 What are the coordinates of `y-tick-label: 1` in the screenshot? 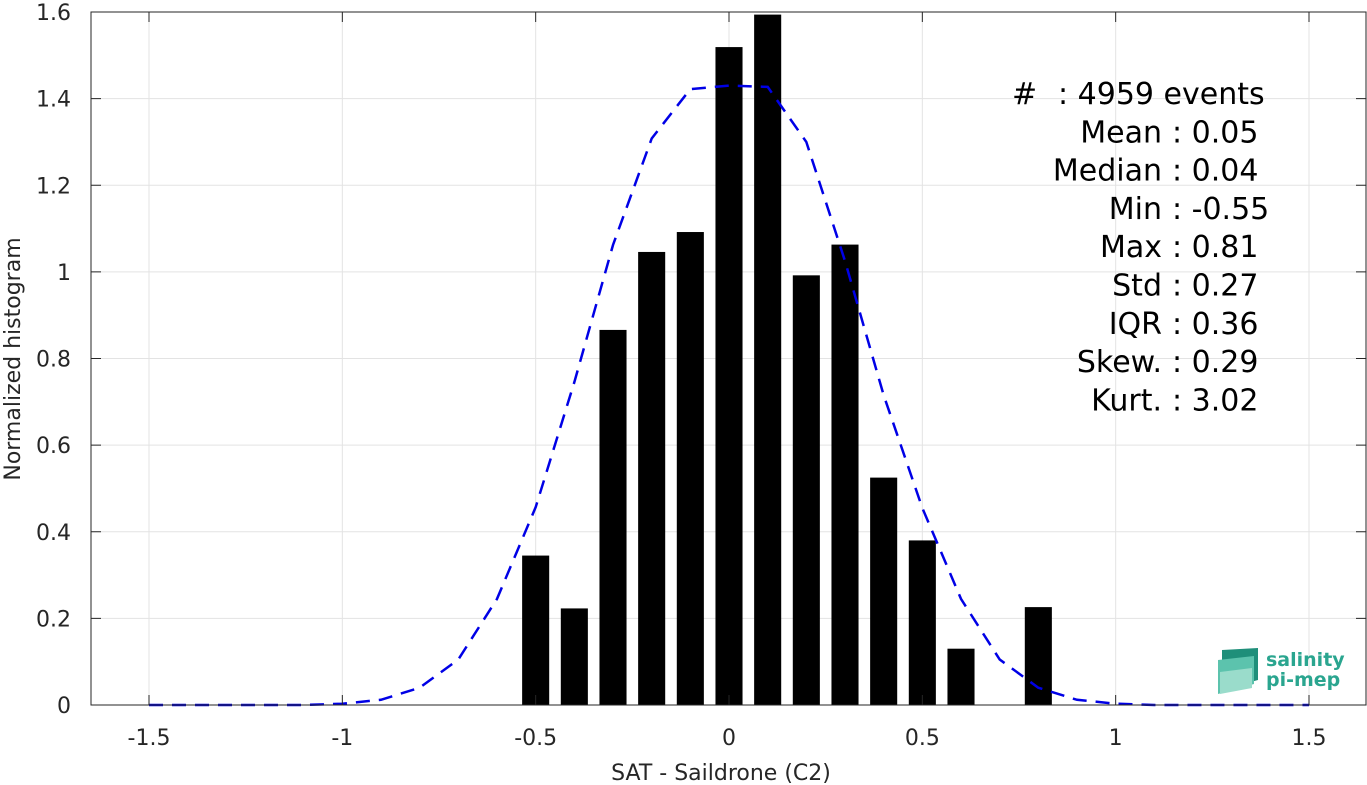 It's located at (64, 273).